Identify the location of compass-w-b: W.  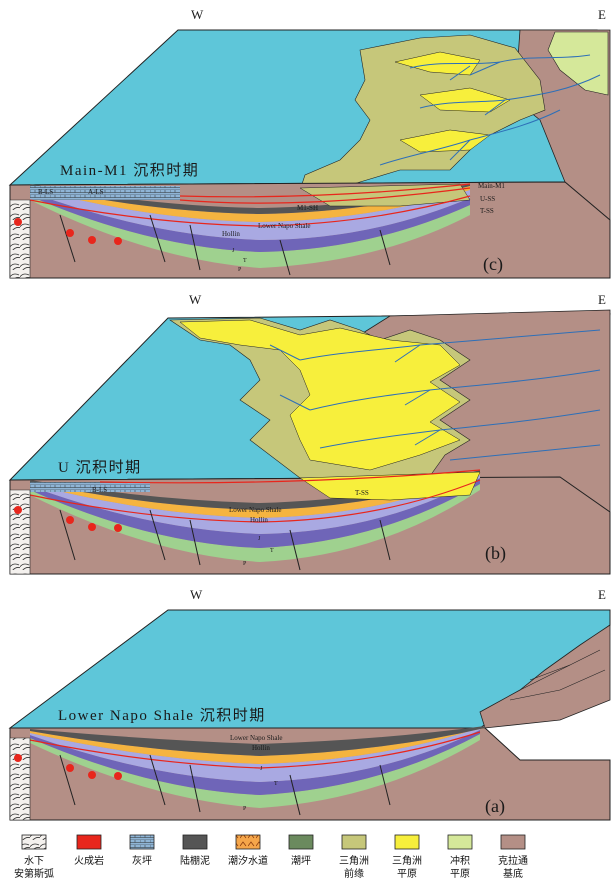
(195, 299).